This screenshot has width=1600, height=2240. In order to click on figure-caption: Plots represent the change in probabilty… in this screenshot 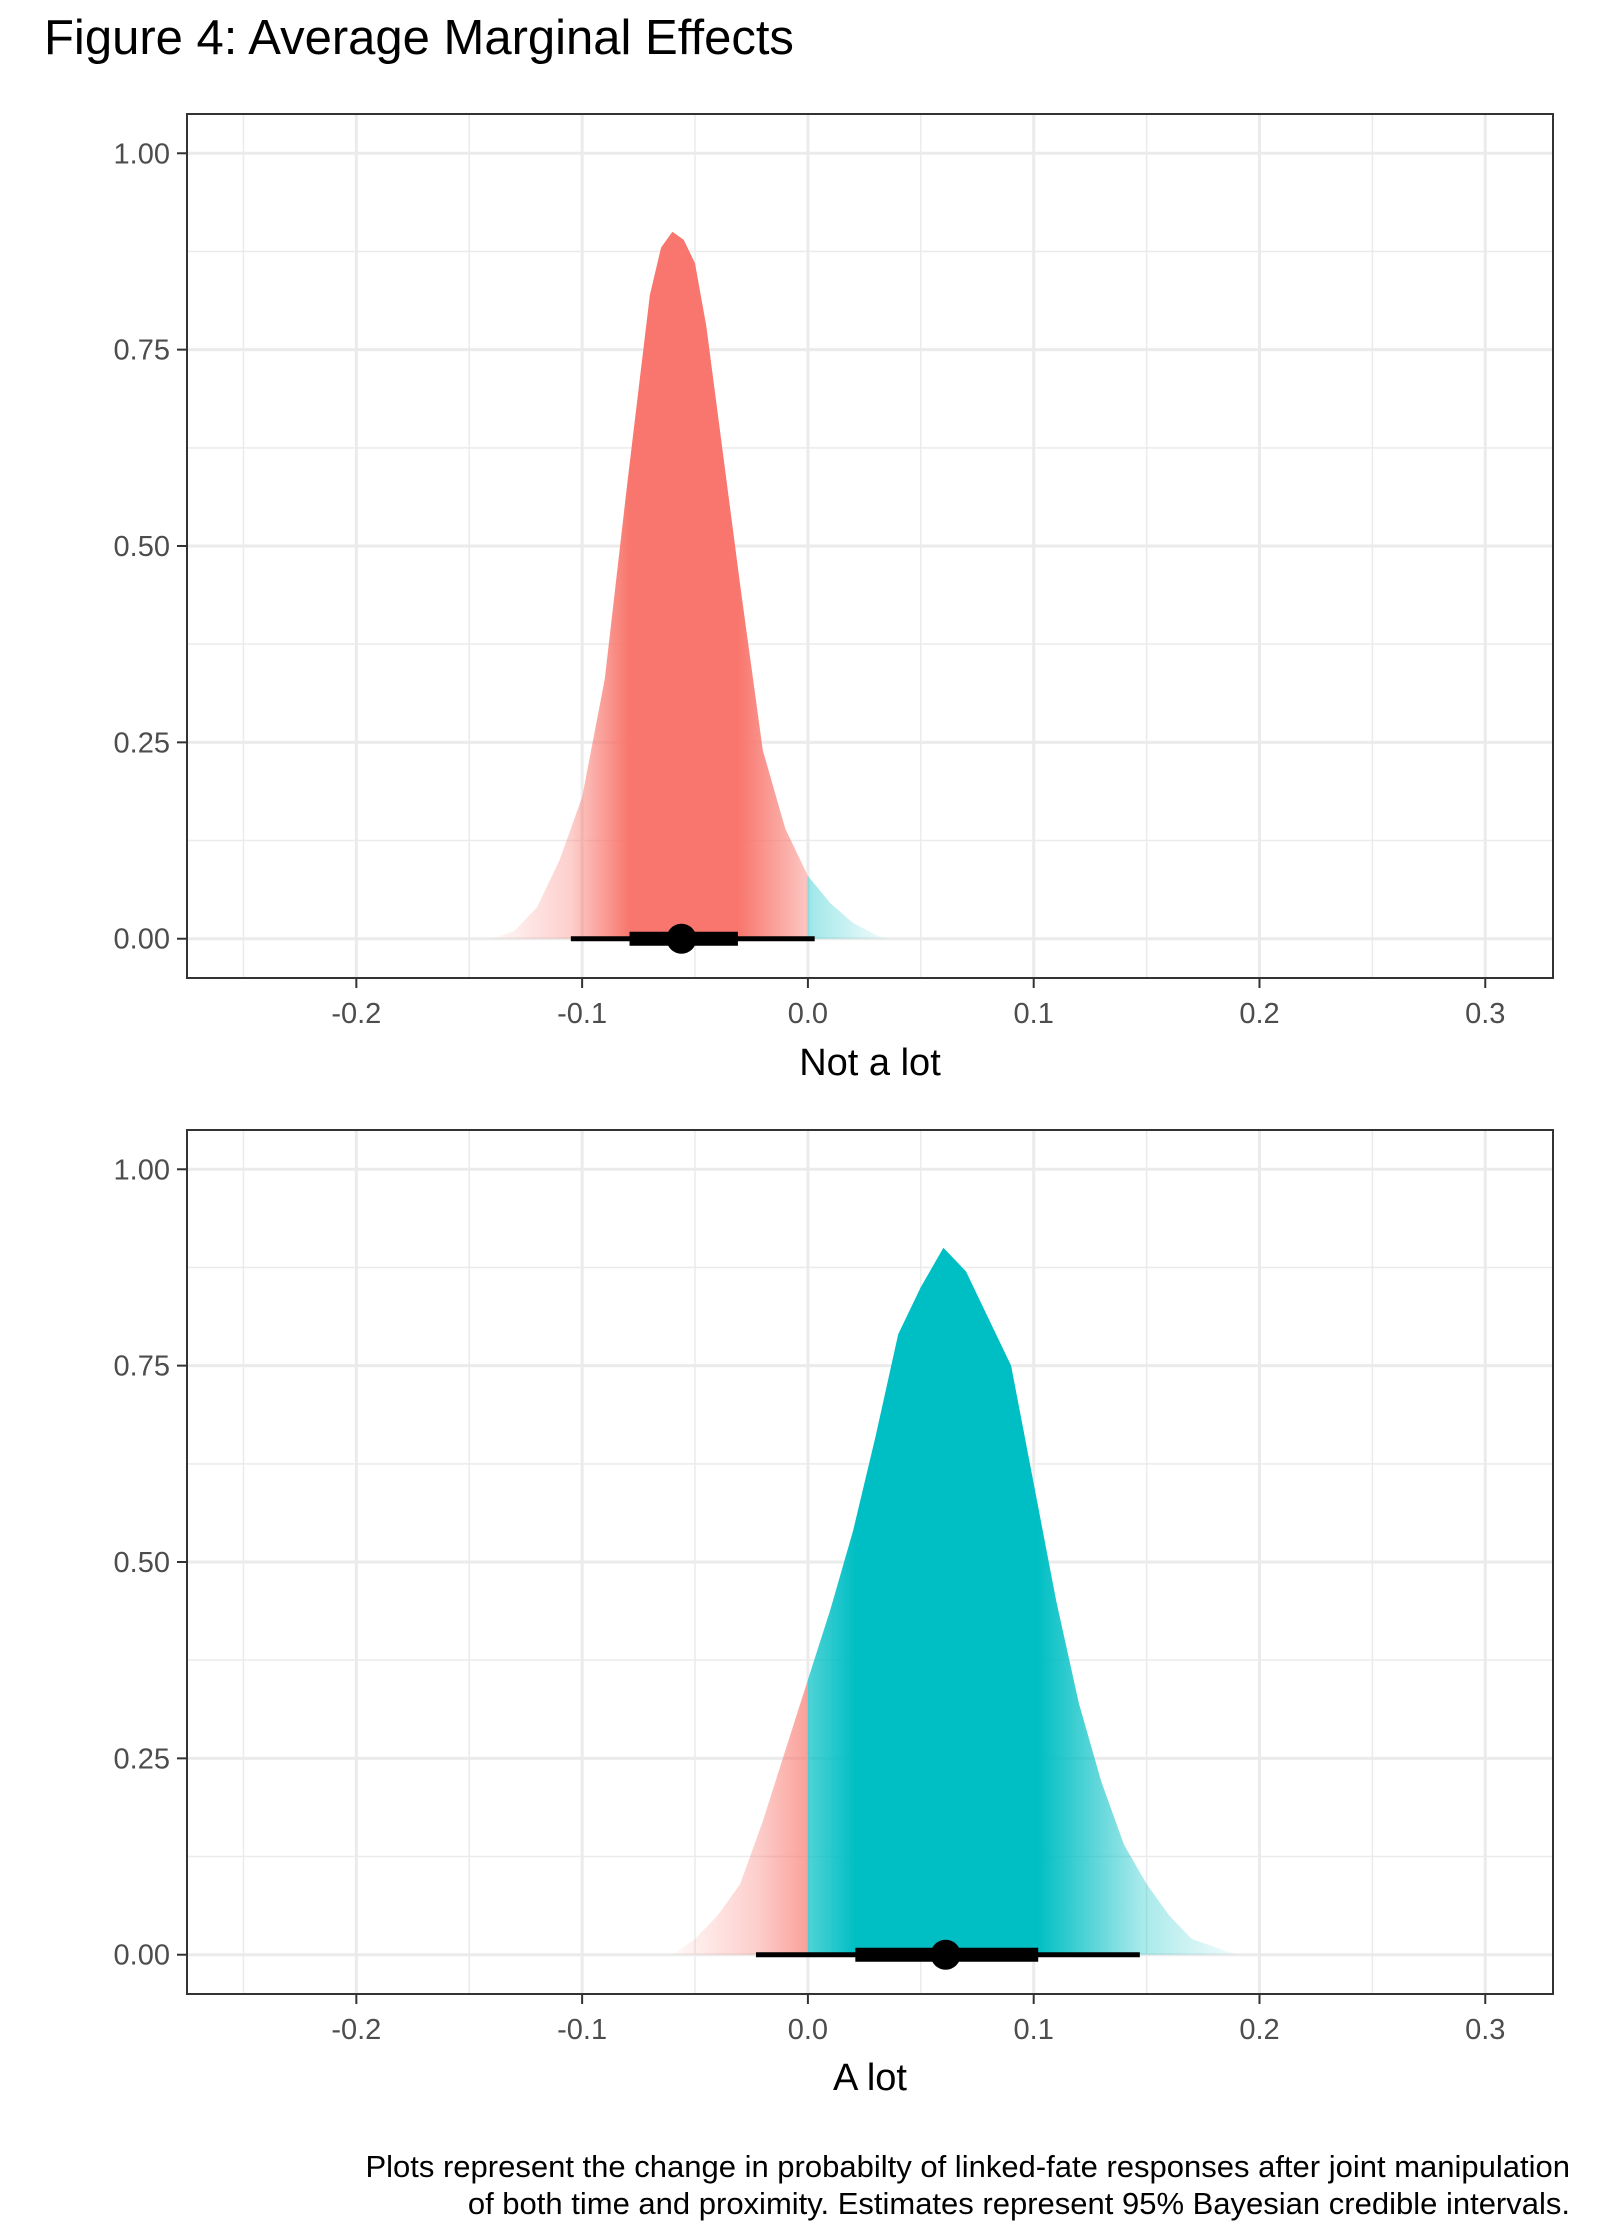, I will do `click(820, 2185)`.